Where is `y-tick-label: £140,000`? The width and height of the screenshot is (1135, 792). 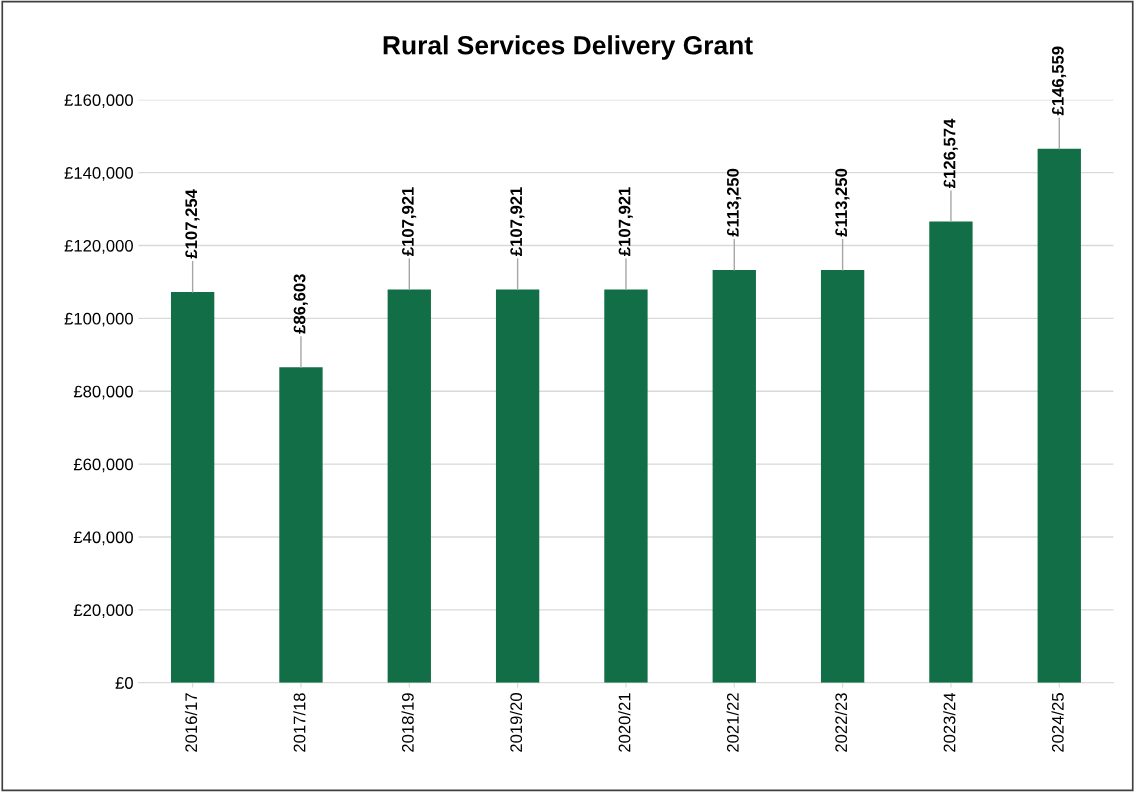 y-tick-label: £140,000 is located at coordinates (98, 174).